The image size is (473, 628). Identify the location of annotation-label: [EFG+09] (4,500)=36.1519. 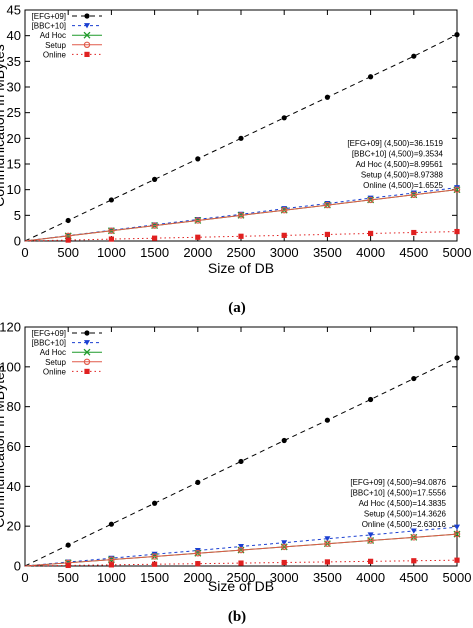
(395, 143).